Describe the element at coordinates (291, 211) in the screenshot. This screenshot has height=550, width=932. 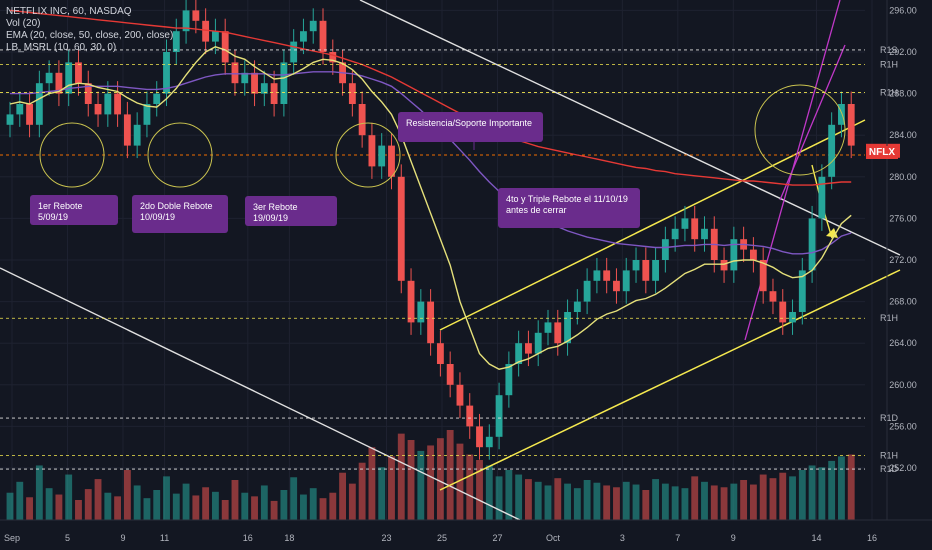
I see `annotation-third-bounce: 3er Rebote 19/09/19` at that location.